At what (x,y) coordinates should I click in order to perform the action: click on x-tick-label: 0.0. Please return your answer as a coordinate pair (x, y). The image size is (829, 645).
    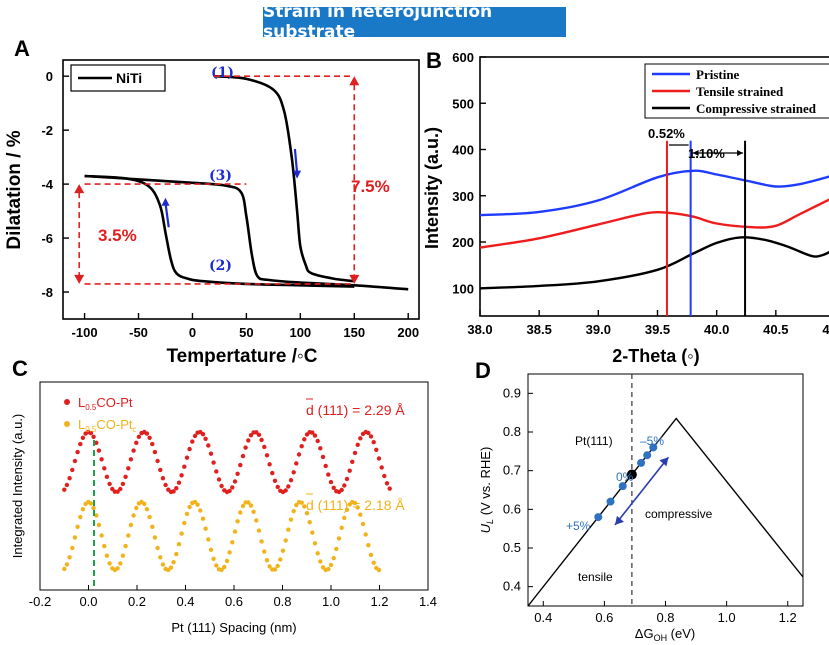
    Looking at the image, I should click on (88, 601).